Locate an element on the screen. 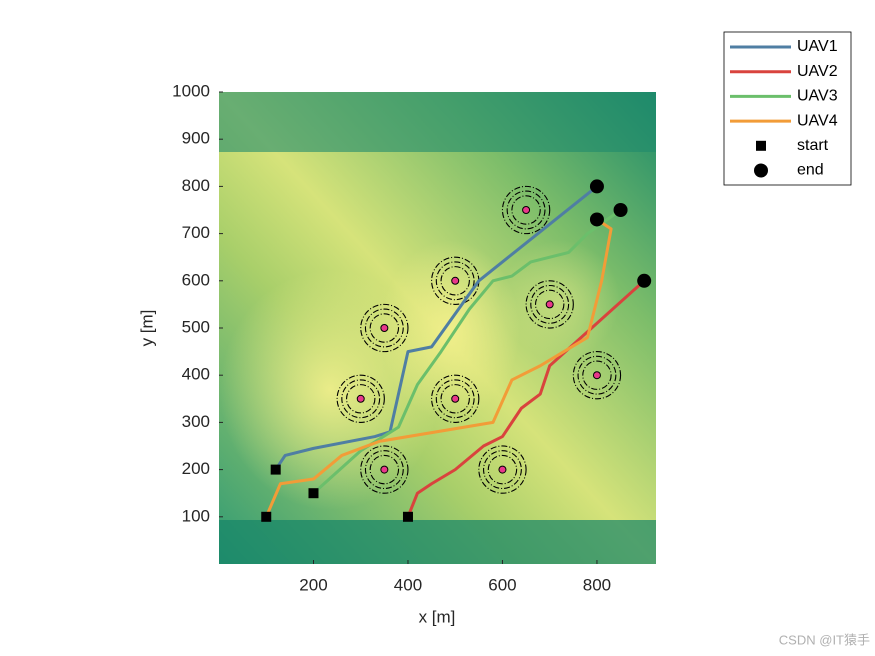 Image resolution: width=875 pixels, height=656 pixels. legend-label: UAV1 is located at coordinates (817, 46).